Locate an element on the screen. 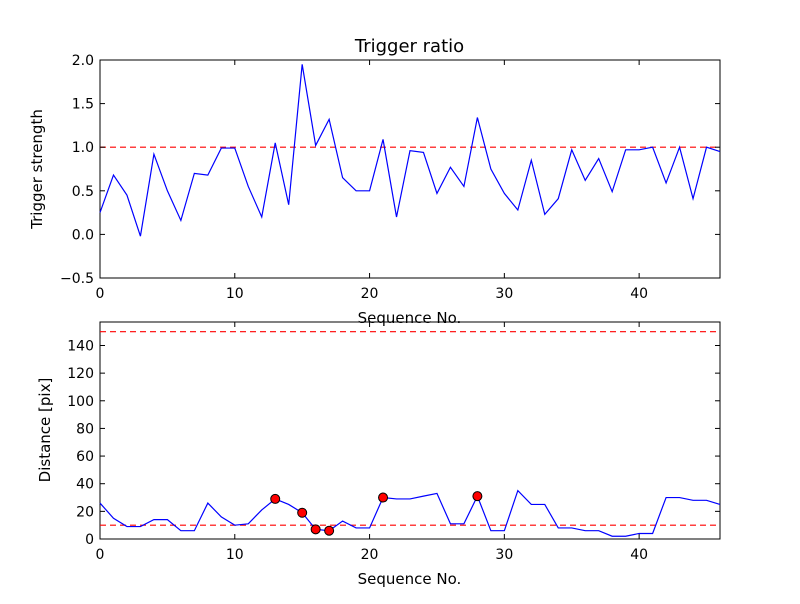 This screenshot has width=800, height=604. bottom-series-line is located at coordinates (410, 513).